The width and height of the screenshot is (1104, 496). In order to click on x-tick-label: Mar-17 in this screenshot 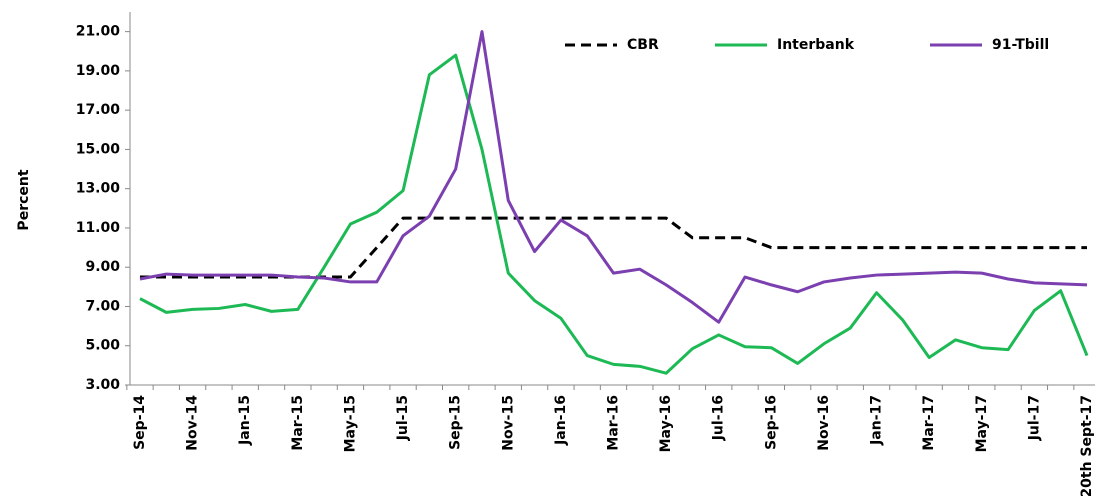, I will do `click(929, 423)`.